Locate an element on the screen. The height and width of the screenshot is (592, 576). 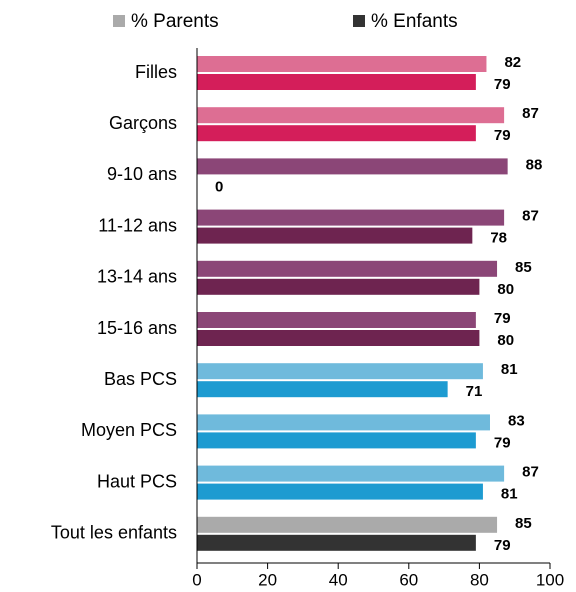
x-tick-label: 100 is located at coordinates (550, 579).